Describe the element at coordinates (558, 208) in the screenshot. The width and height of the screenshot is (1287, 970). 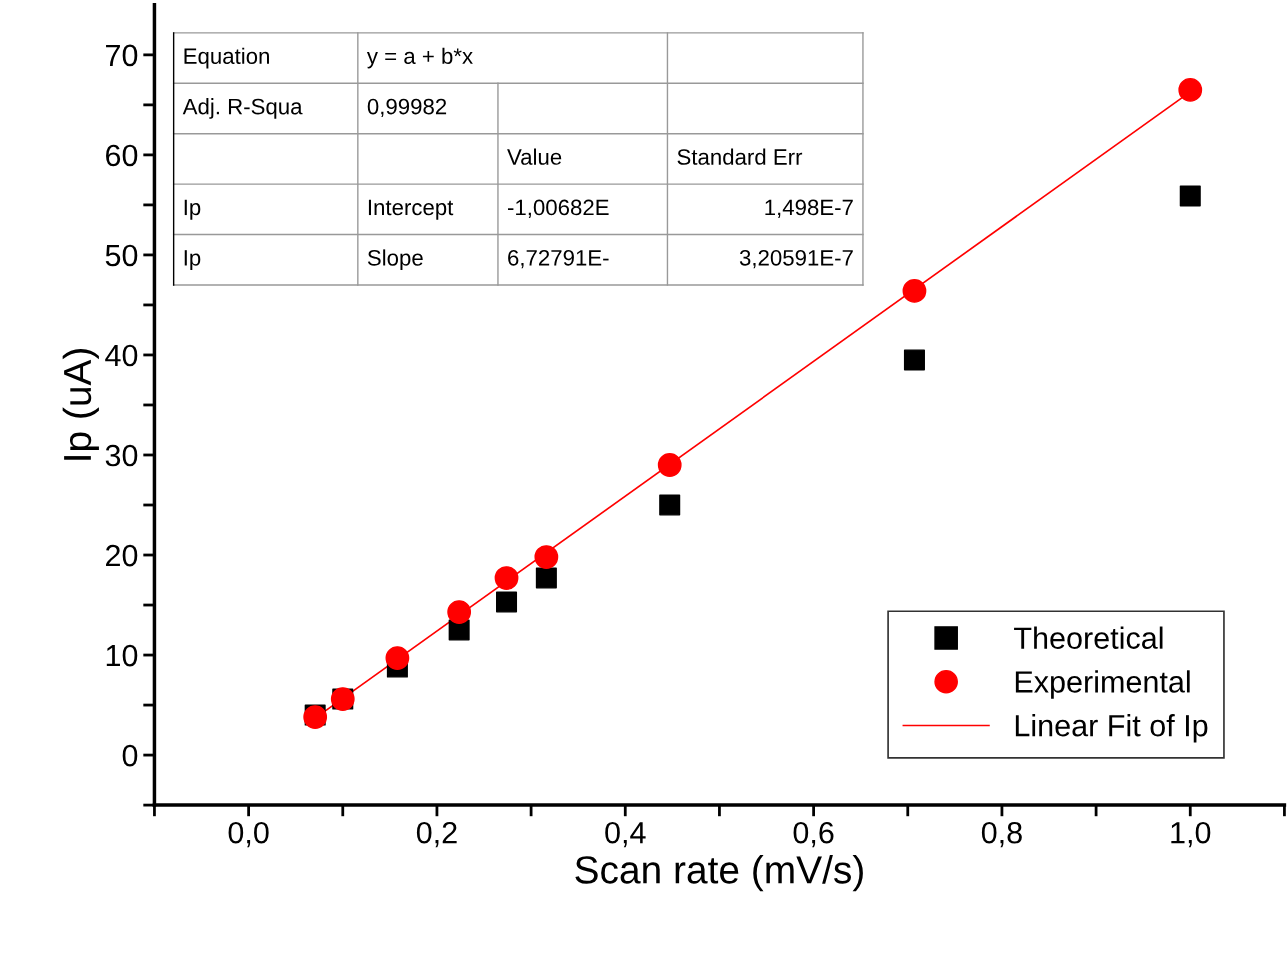
I see `annotation: -1,00682E` at that location.